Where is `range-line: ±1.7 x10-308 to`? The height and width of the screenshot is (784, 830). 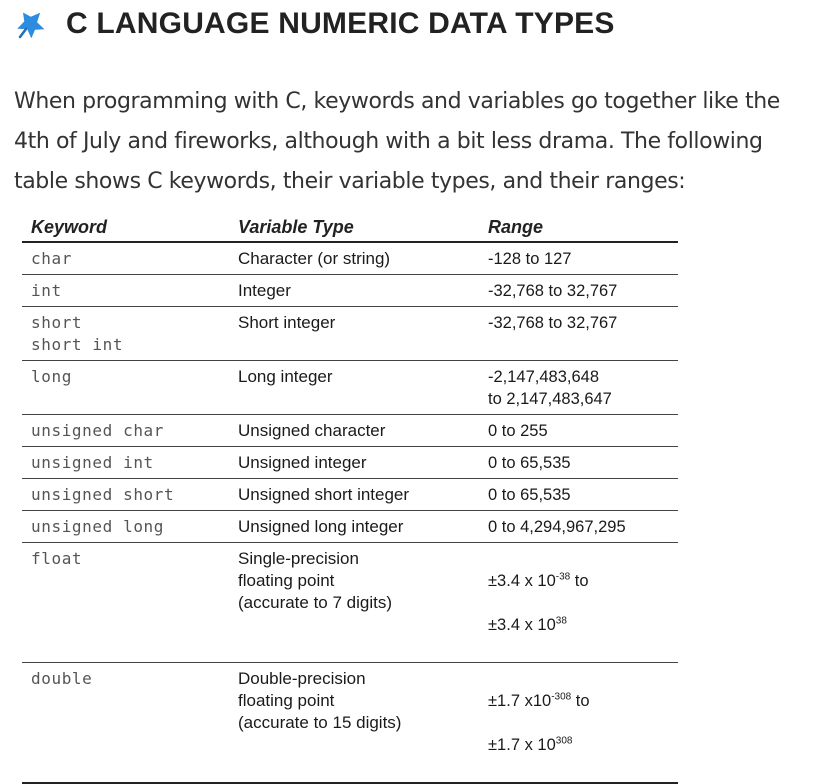
range-line: ±1.7 x10-308 to is located at coordinates (539, 700).